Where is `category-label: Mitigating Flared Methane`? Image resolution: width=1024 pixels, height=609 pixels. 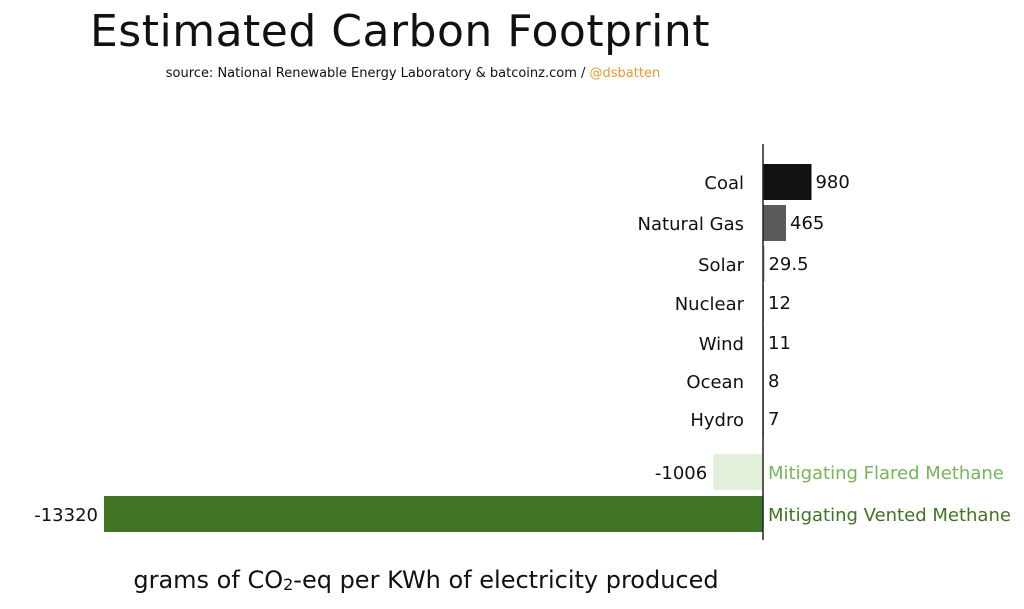 category-label: Mitigating Flared Methane is located at coordinates (886, 473).